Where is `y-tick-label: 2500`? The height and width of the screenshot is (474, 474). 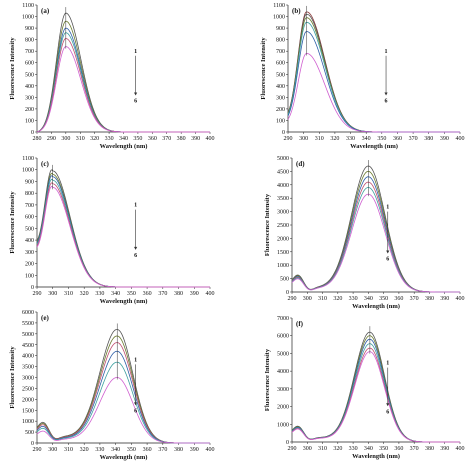
y-tick-label: 2500 is located at coordinates (28, 389).